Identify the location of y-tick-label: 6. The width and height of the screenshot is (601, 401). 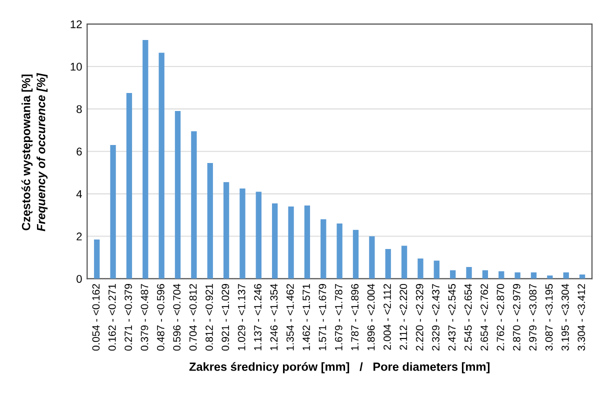
(79, 152).